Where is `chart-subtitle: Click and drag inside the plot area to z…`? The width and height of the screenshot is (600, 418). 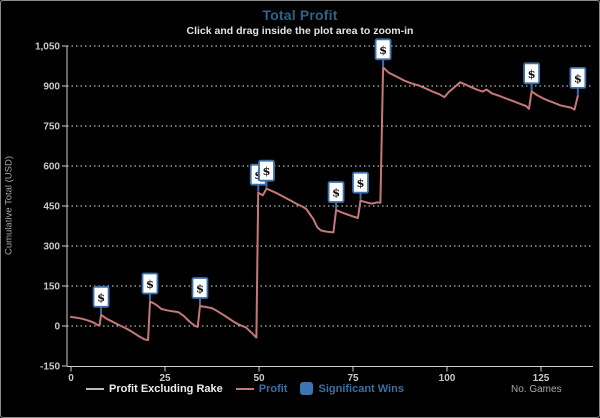
chart-subtitle: Click and drag inside the plot area to z… is located at coordinates (300, 31).